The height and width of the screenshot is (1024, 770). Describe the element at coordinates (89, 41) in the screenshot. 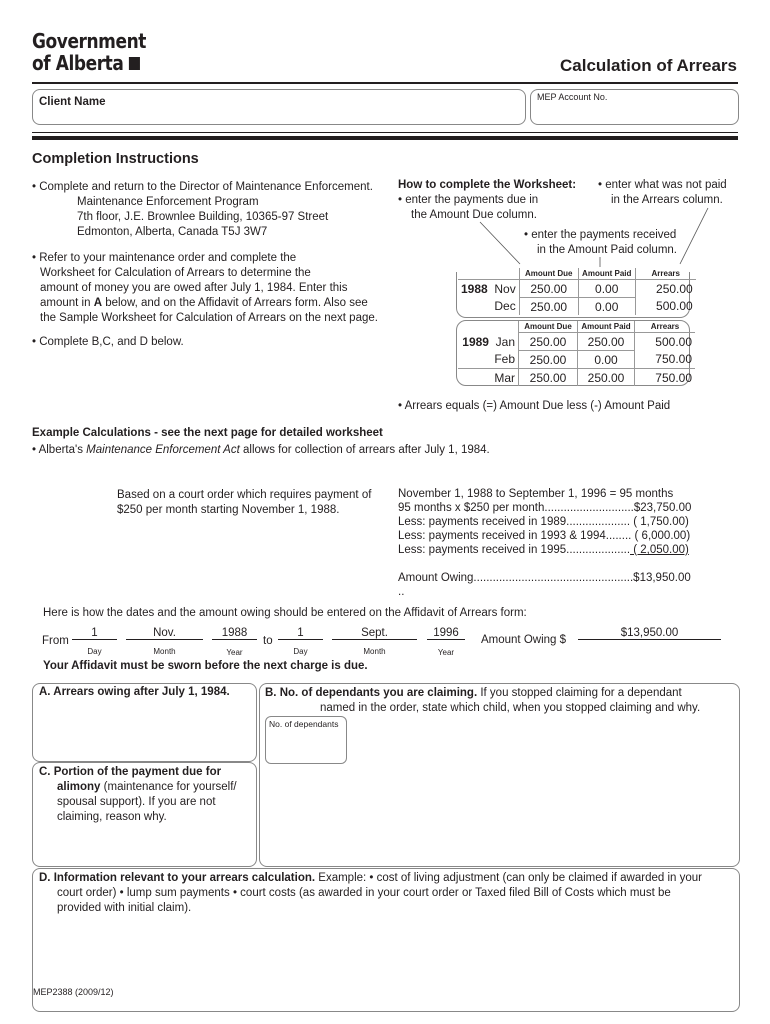

I see `logo-line1: Government` at that location.